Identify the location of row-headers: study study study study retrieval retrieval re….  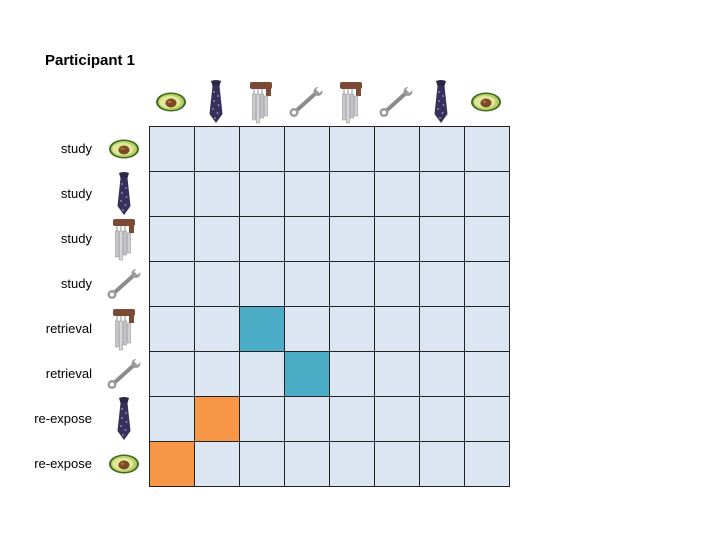
(75, 306).